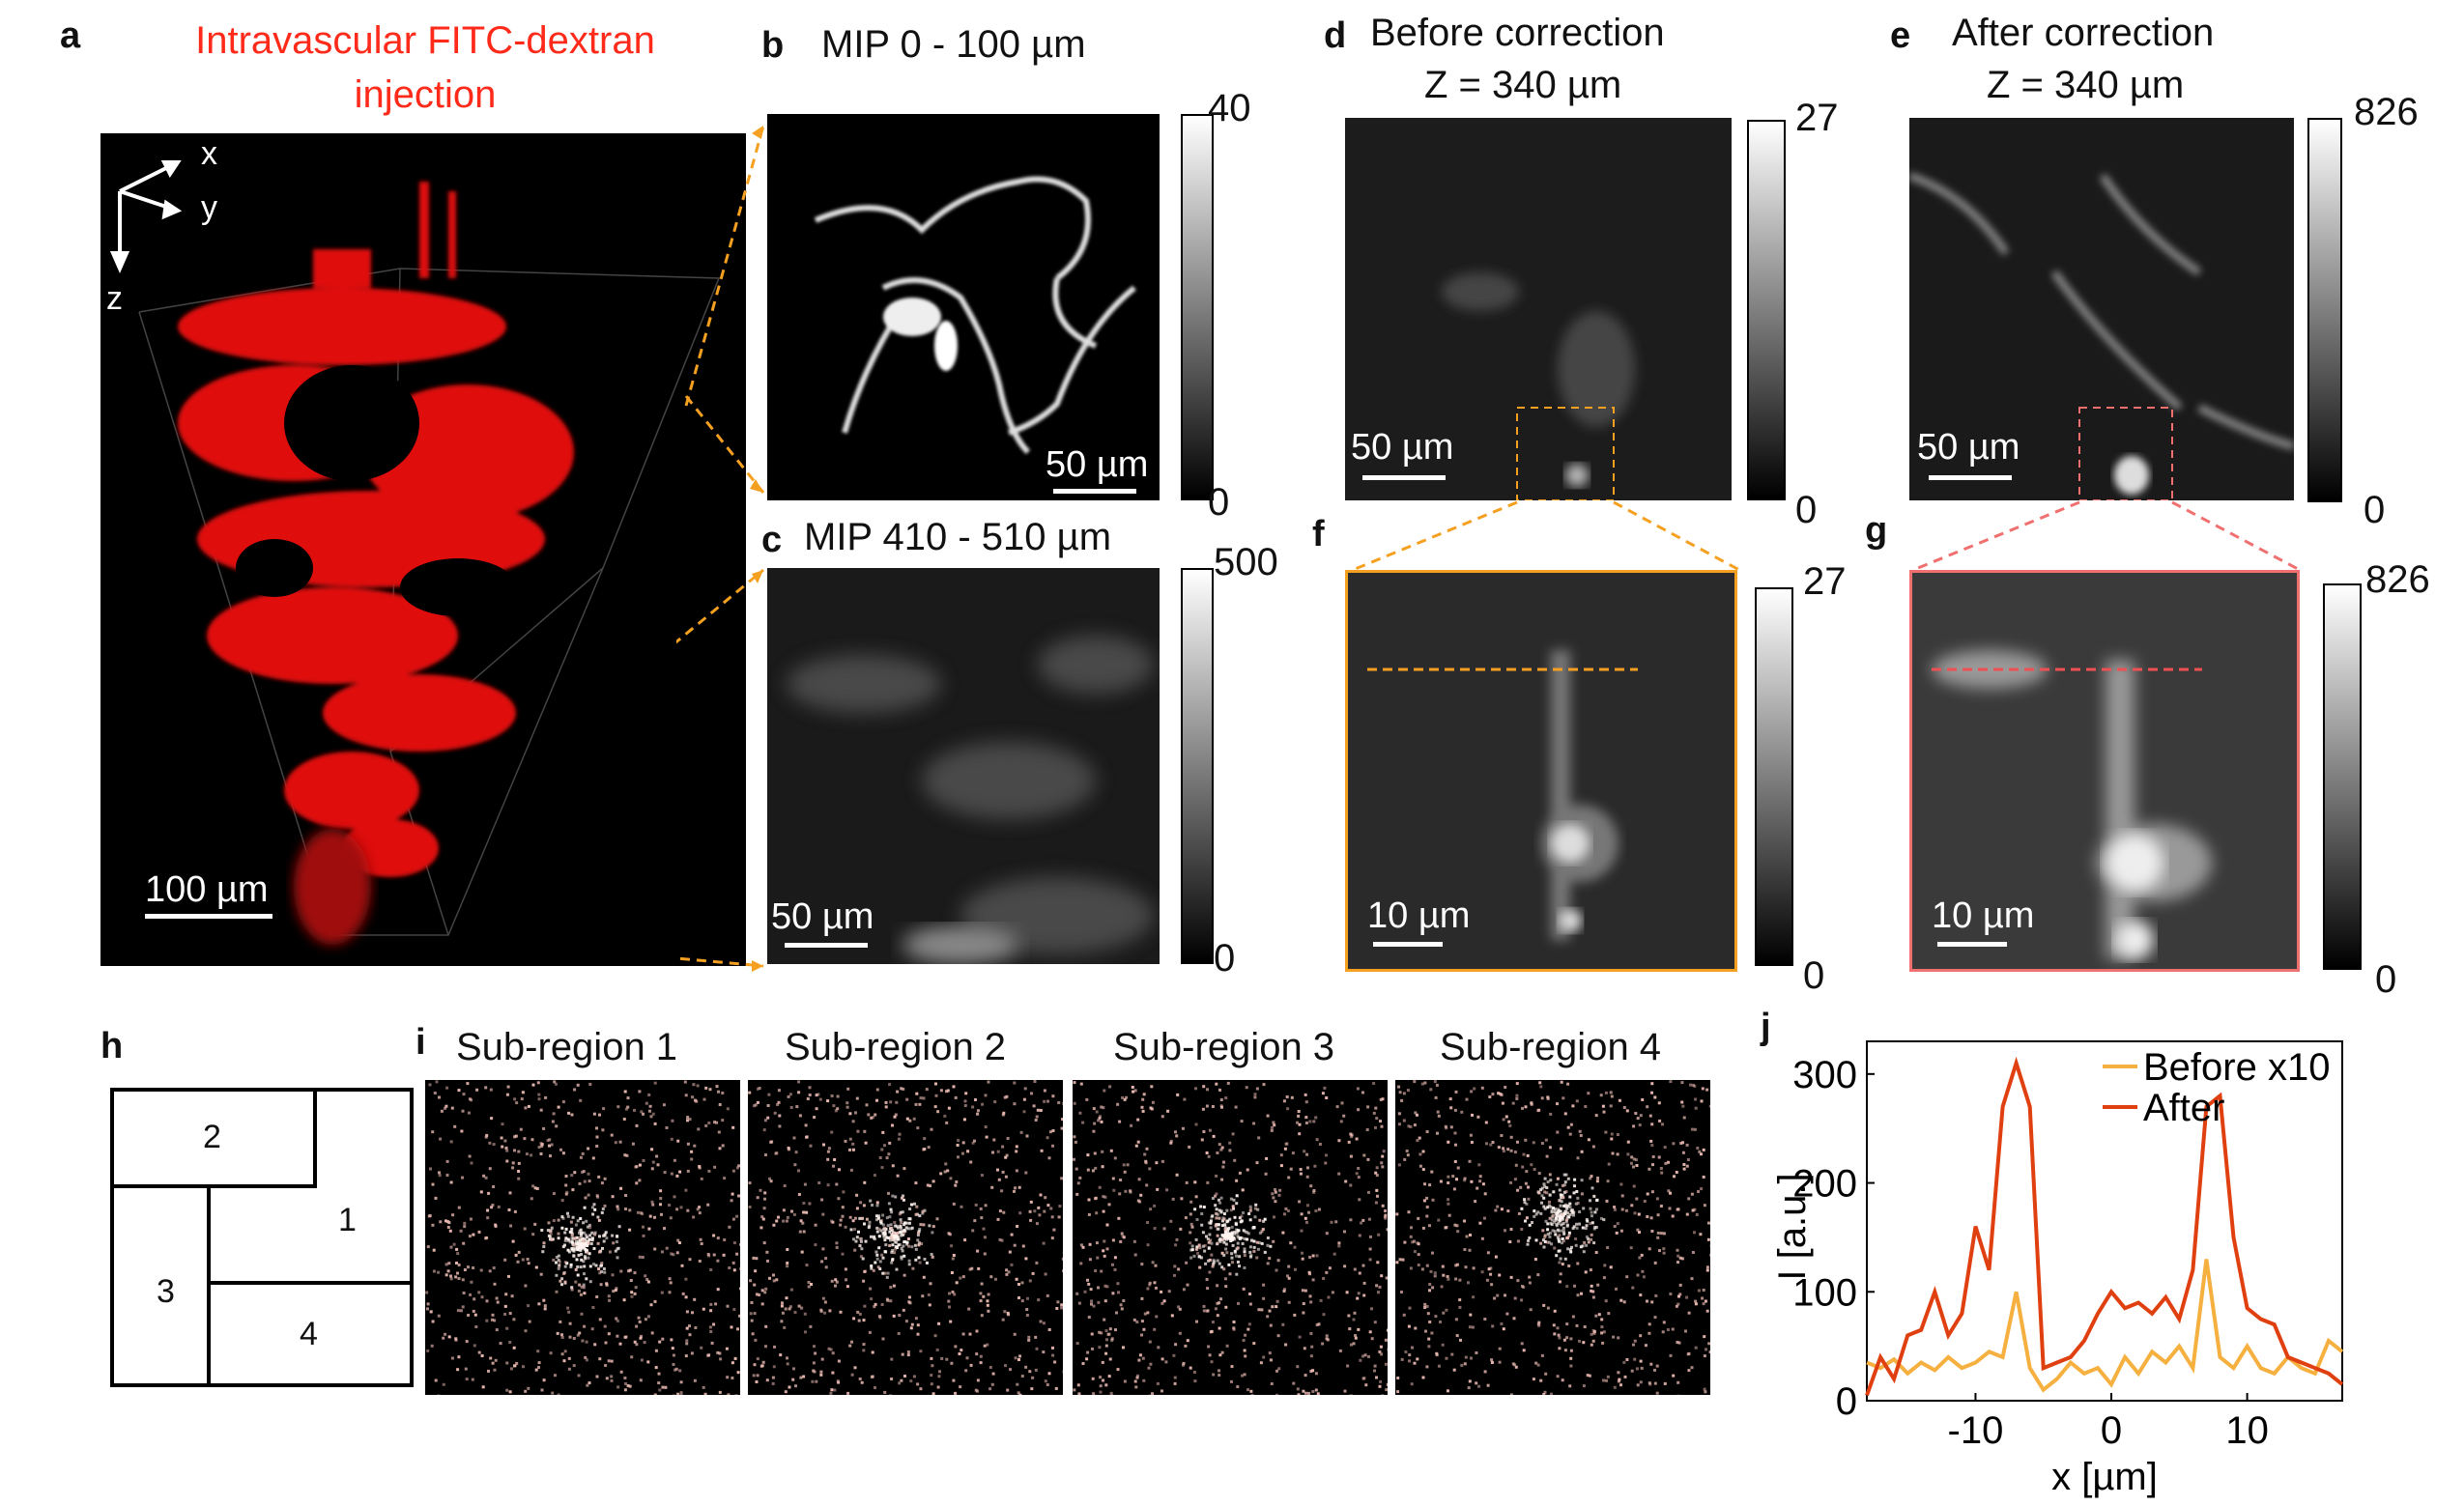 This screenshot has height=1506, width=2464. What do you see at coordinates (963, 307) in the screenshot?
I see `panel-b-image: 50 µm` at bounding box center [963, 307].